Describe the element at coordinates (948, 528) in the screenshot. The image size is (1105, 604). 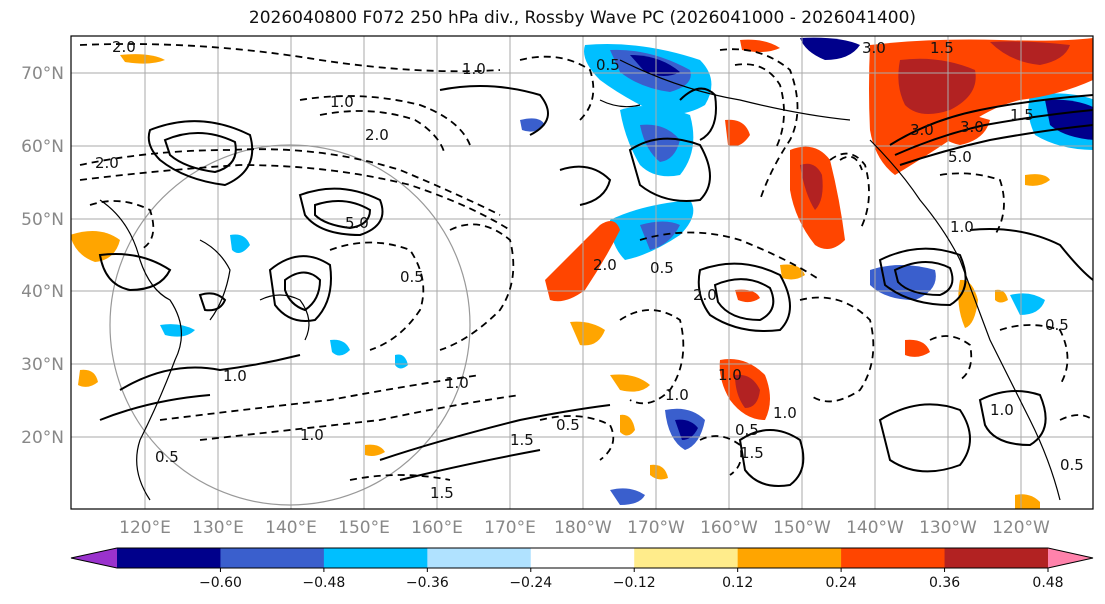
I see `lon-label: 130°W` at that location.